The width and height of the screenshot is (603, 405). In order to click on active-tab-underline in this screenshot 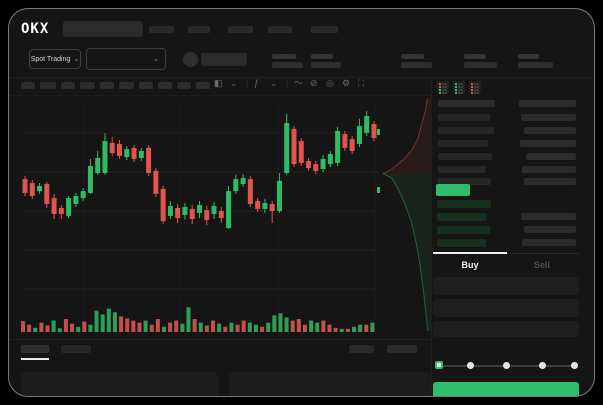, I will do `click(35, 359)`.